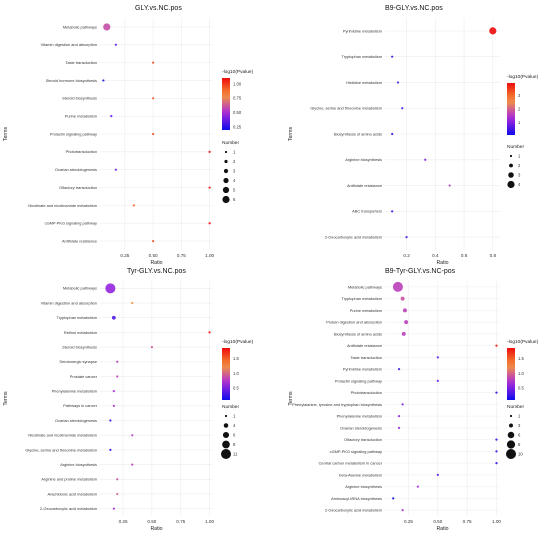  What do you see at coordinates (73, 133) in the screenshot?
I see `term-label: Prolactin signaling pathway` at bounding box center [73, 133].